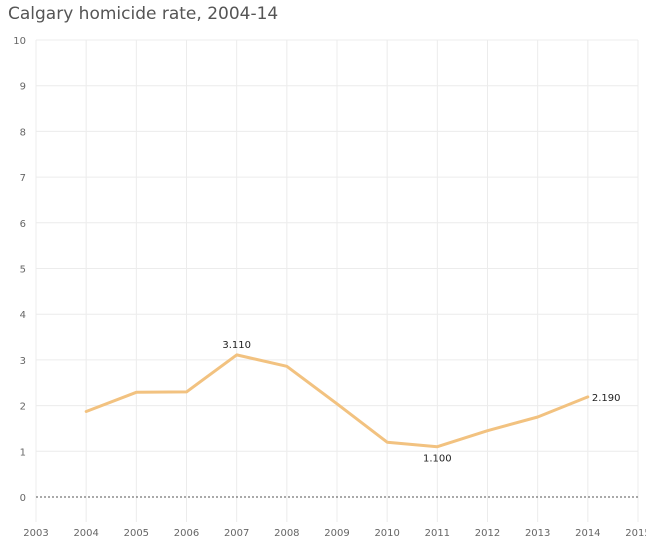 Image resolution: width=646 pixels, height=546 pixels. What do you see at coordinates (143, 14) in the screenshot?
I see `chart-title: Calgary homicide rate, 2004-14` at bounding box center [143, 14].